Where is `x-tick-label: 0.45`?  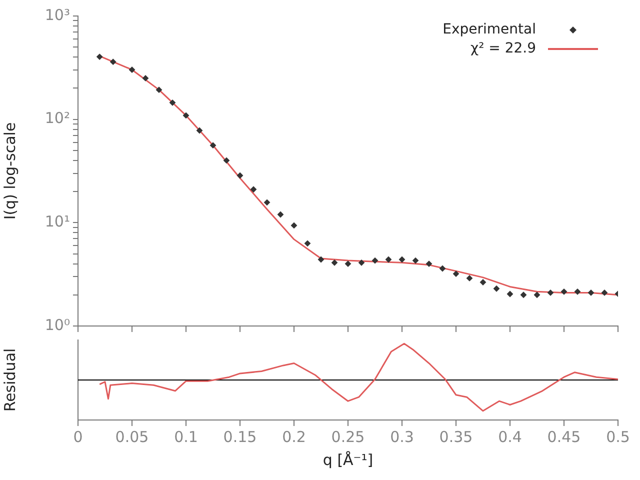
x-tick-label: 0.45 is located at coordinates (564, 437).